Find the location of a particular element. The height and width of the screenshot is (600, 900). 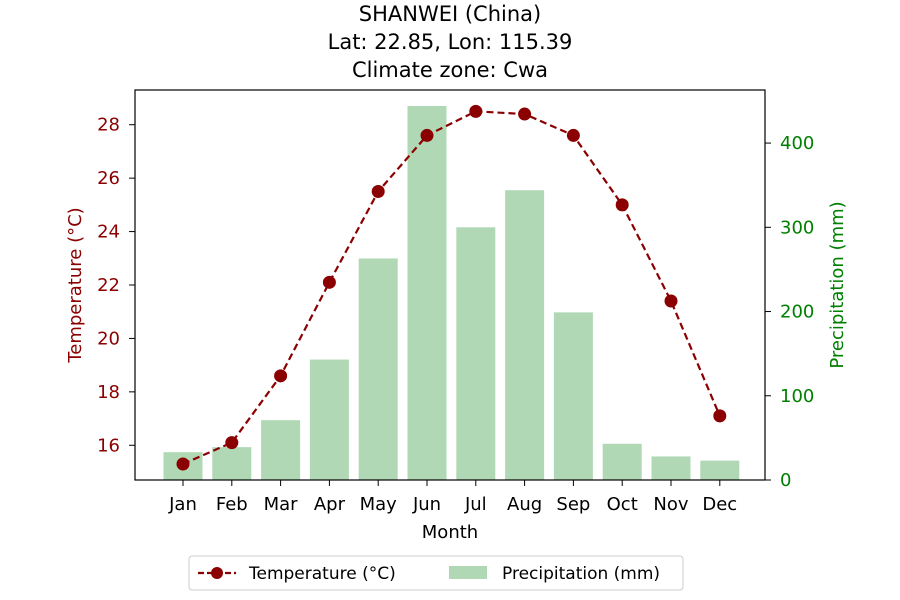

temperature-point-jan is located at coordinates (183, 464).